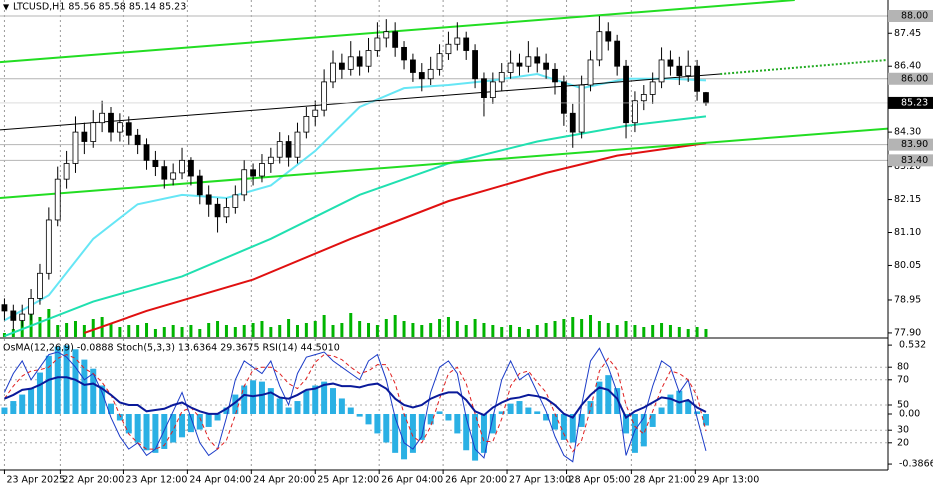 This screenshot has height=487, width=933. Describe the element at coordinates (907, 33) in the screenshot. I see `y-tick-label: 87.45` at that location.